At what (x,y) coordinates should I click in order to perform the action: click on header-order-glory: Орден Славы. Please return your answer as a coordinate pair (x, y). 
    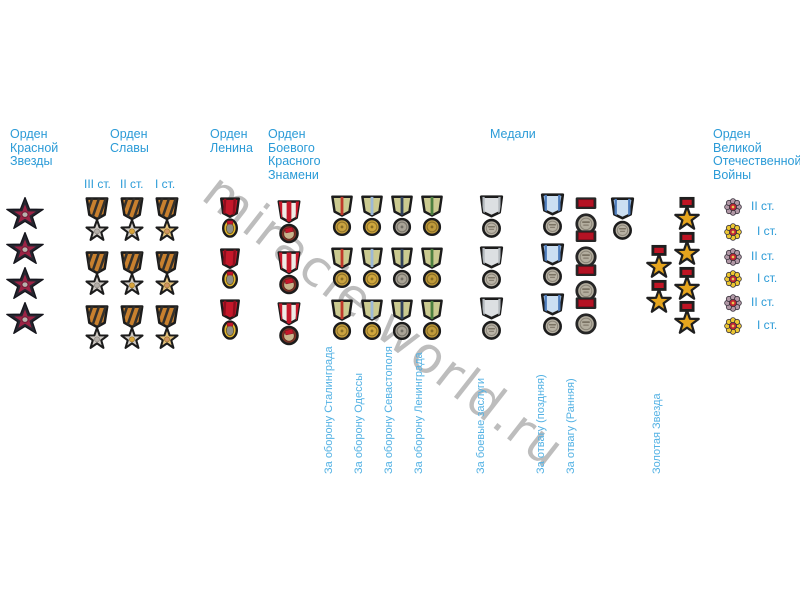
    Looking at the image, I should click on (129, 141).